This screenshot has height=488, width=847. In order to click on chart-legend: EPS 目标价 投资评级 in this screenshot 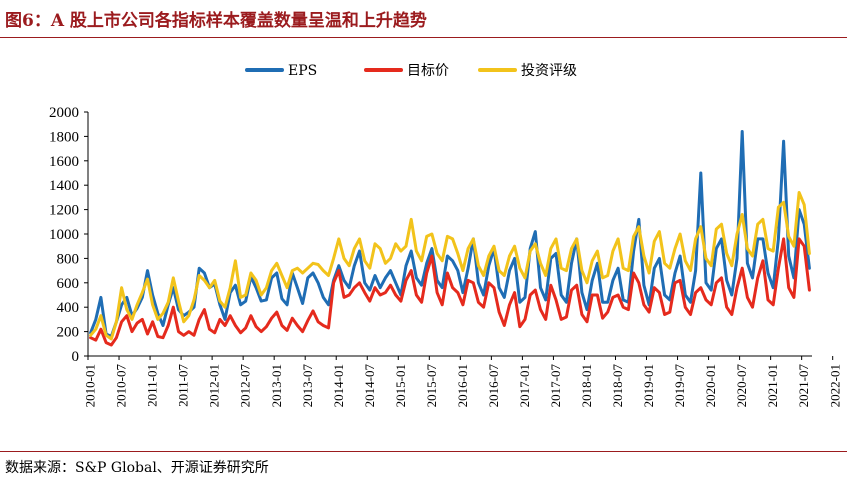, I will do `click(411, 71)`.